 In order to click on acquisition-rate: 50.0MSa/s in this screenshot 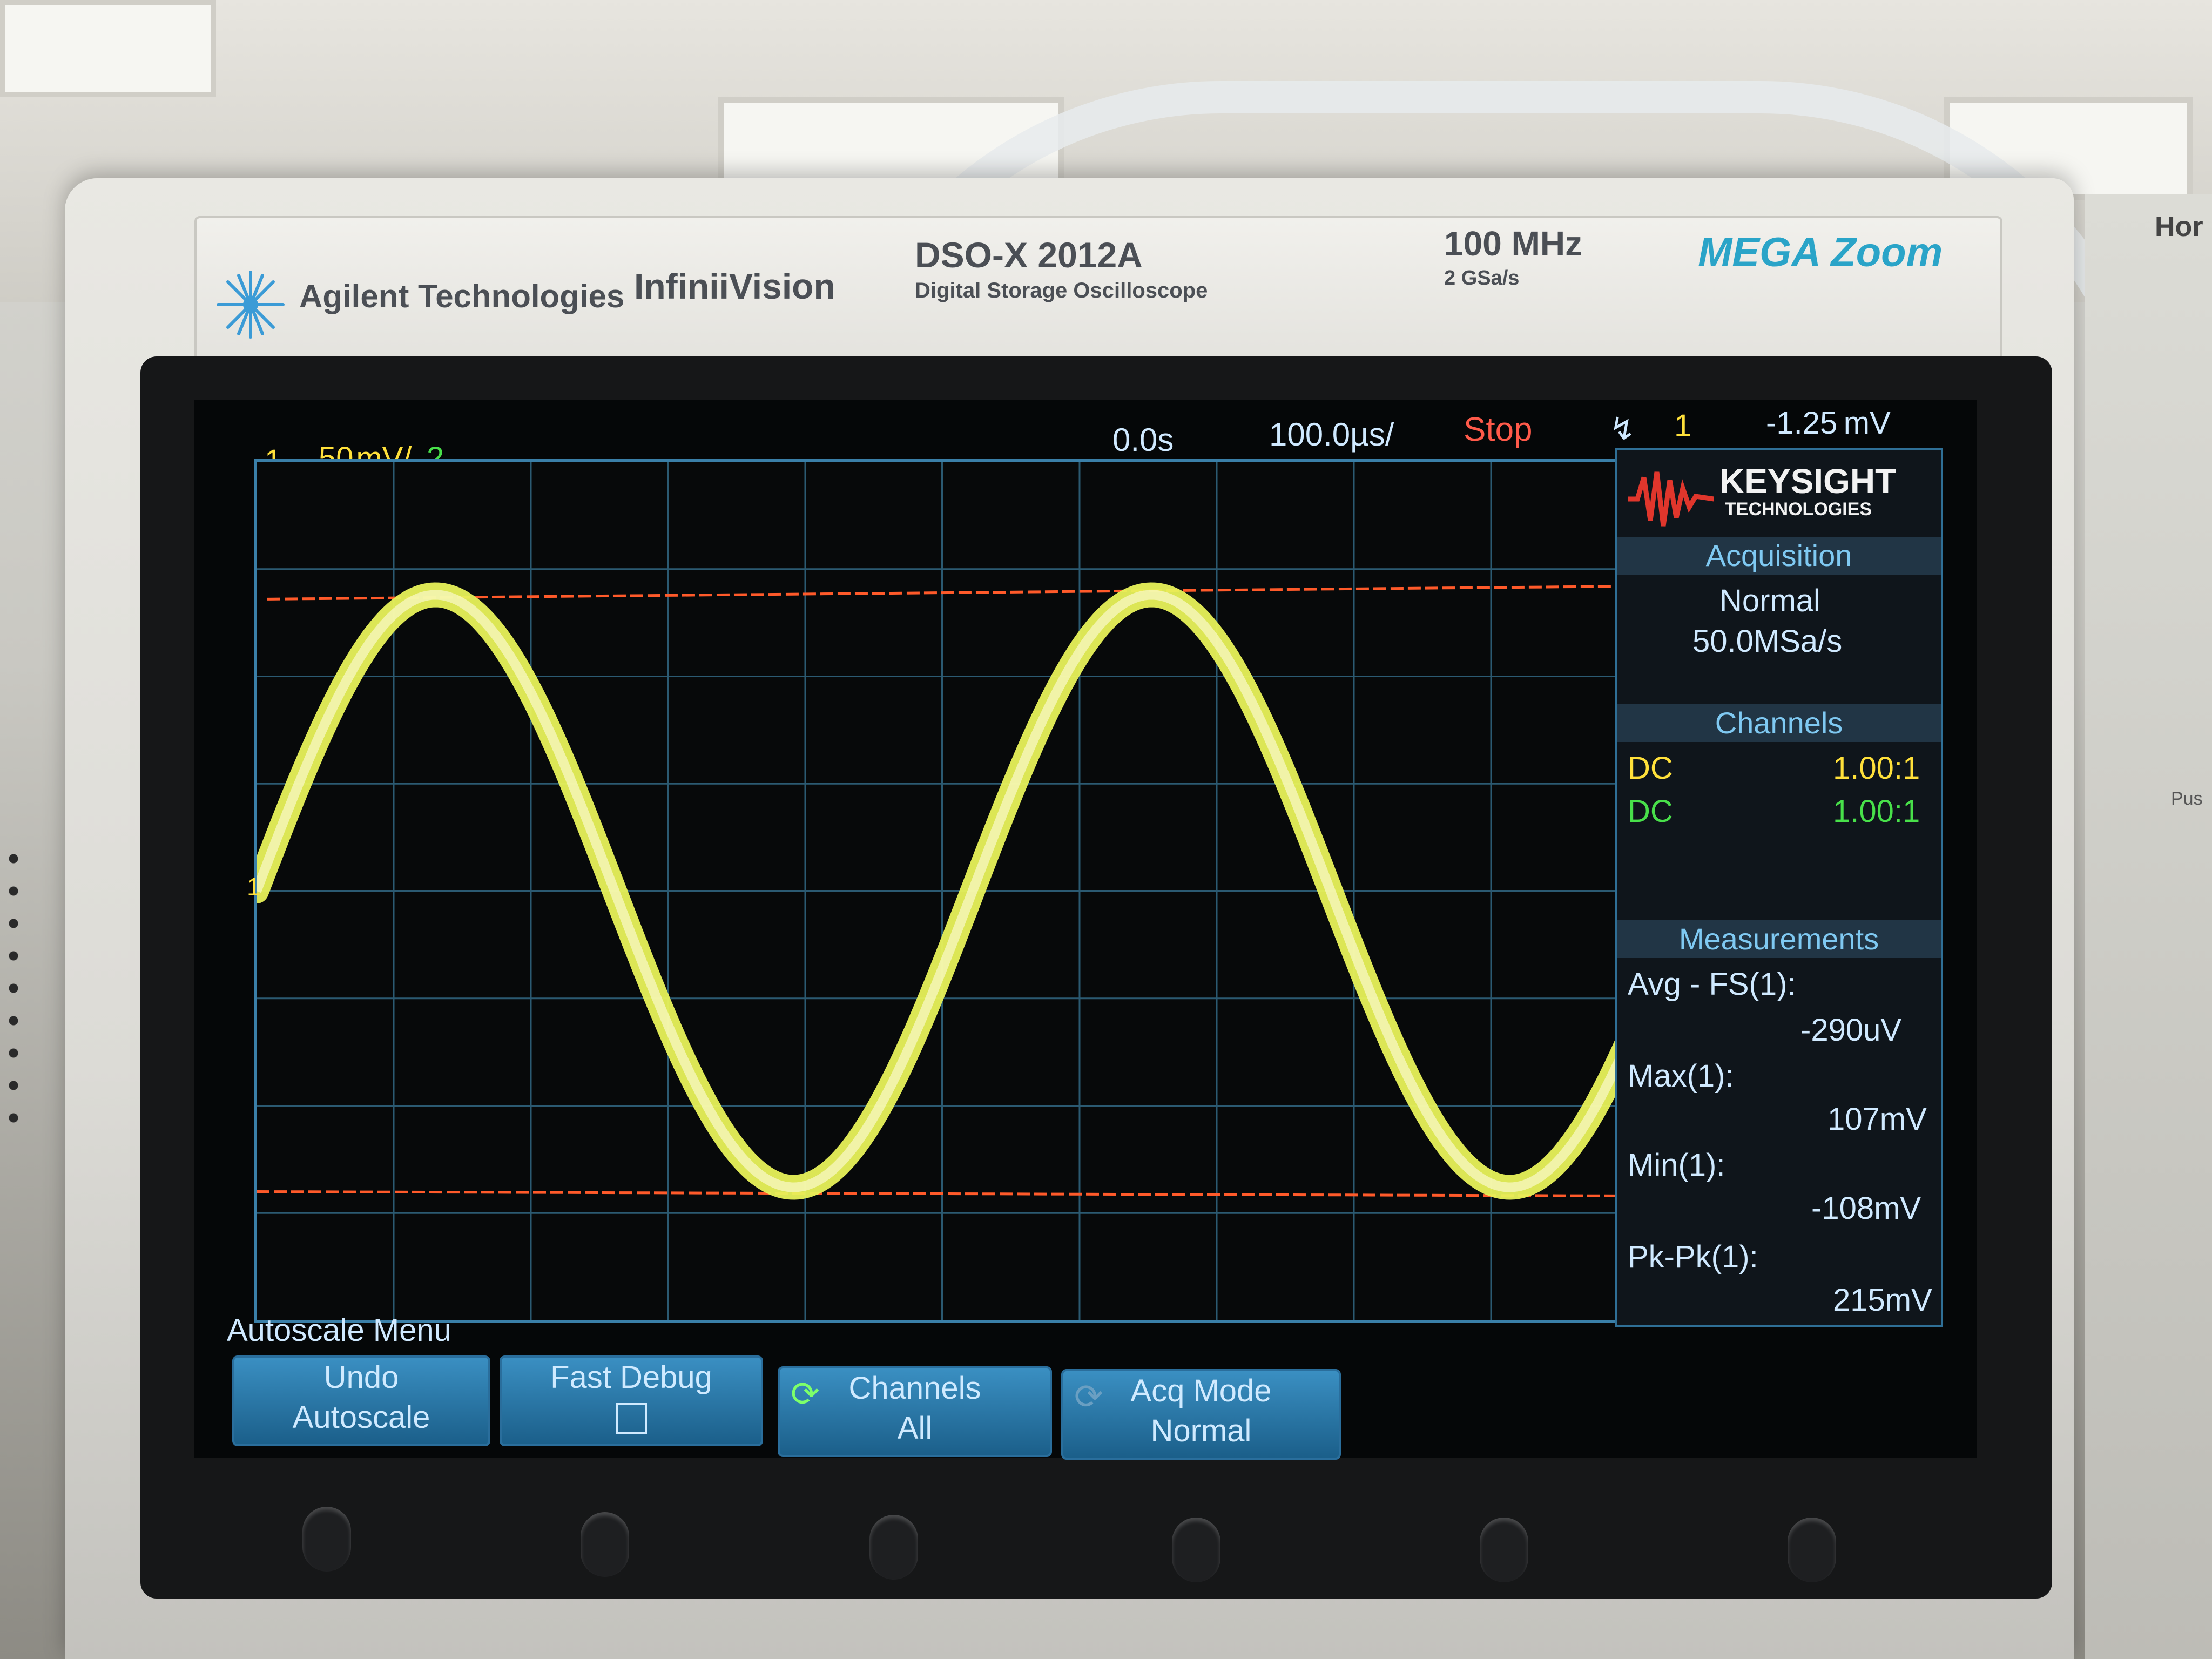, I will do `click(1767, 641)`.